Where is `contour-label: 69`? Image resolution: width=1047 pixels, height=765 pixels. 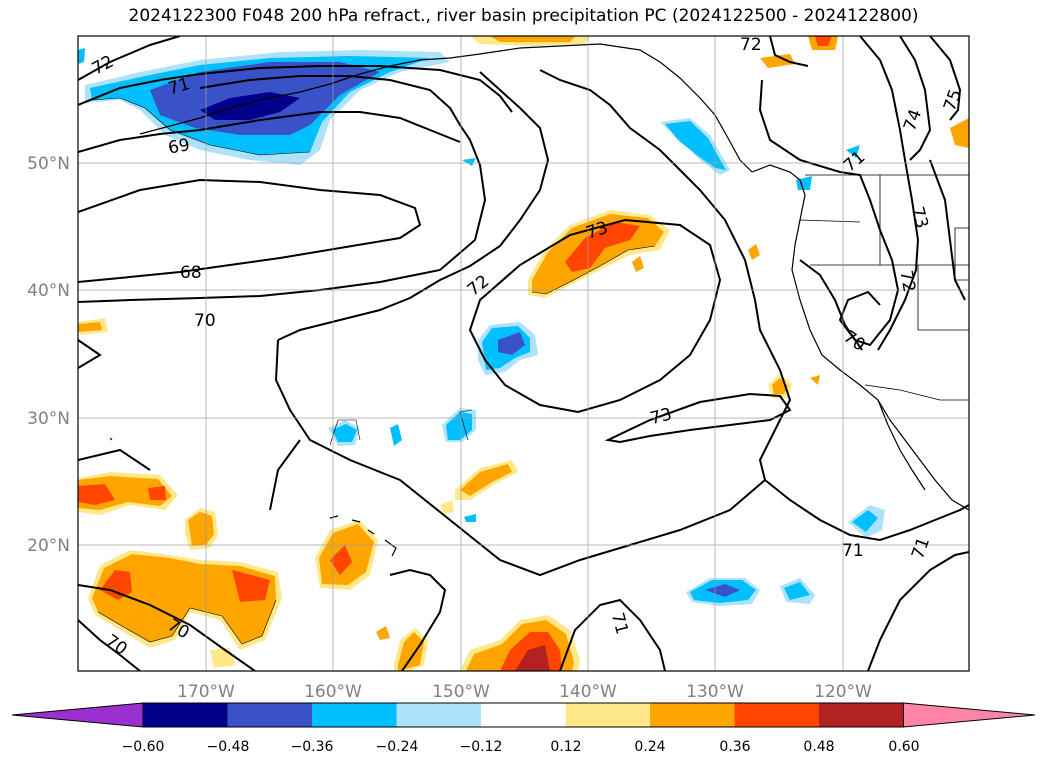
contour-label: 69 is located at coordinates (179, 146).